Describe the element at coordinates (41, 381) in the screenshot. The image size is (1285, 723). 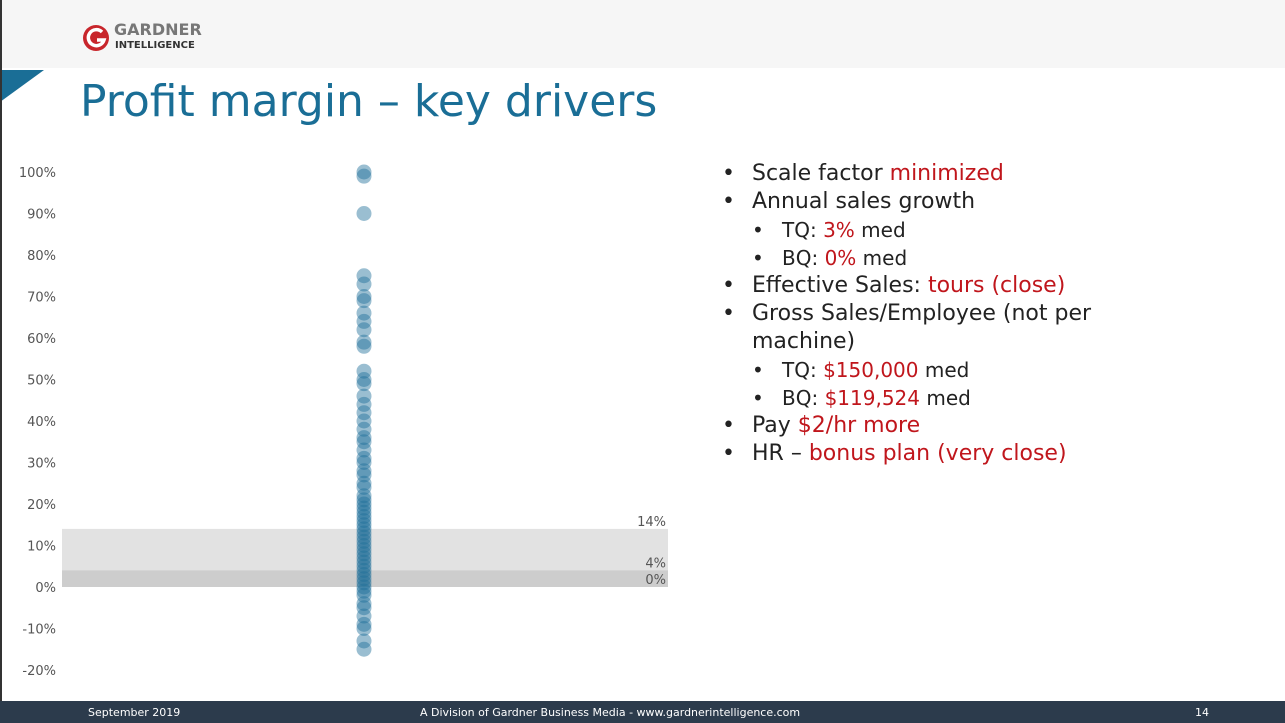
I see `y-tick-label: 50%` at that location.